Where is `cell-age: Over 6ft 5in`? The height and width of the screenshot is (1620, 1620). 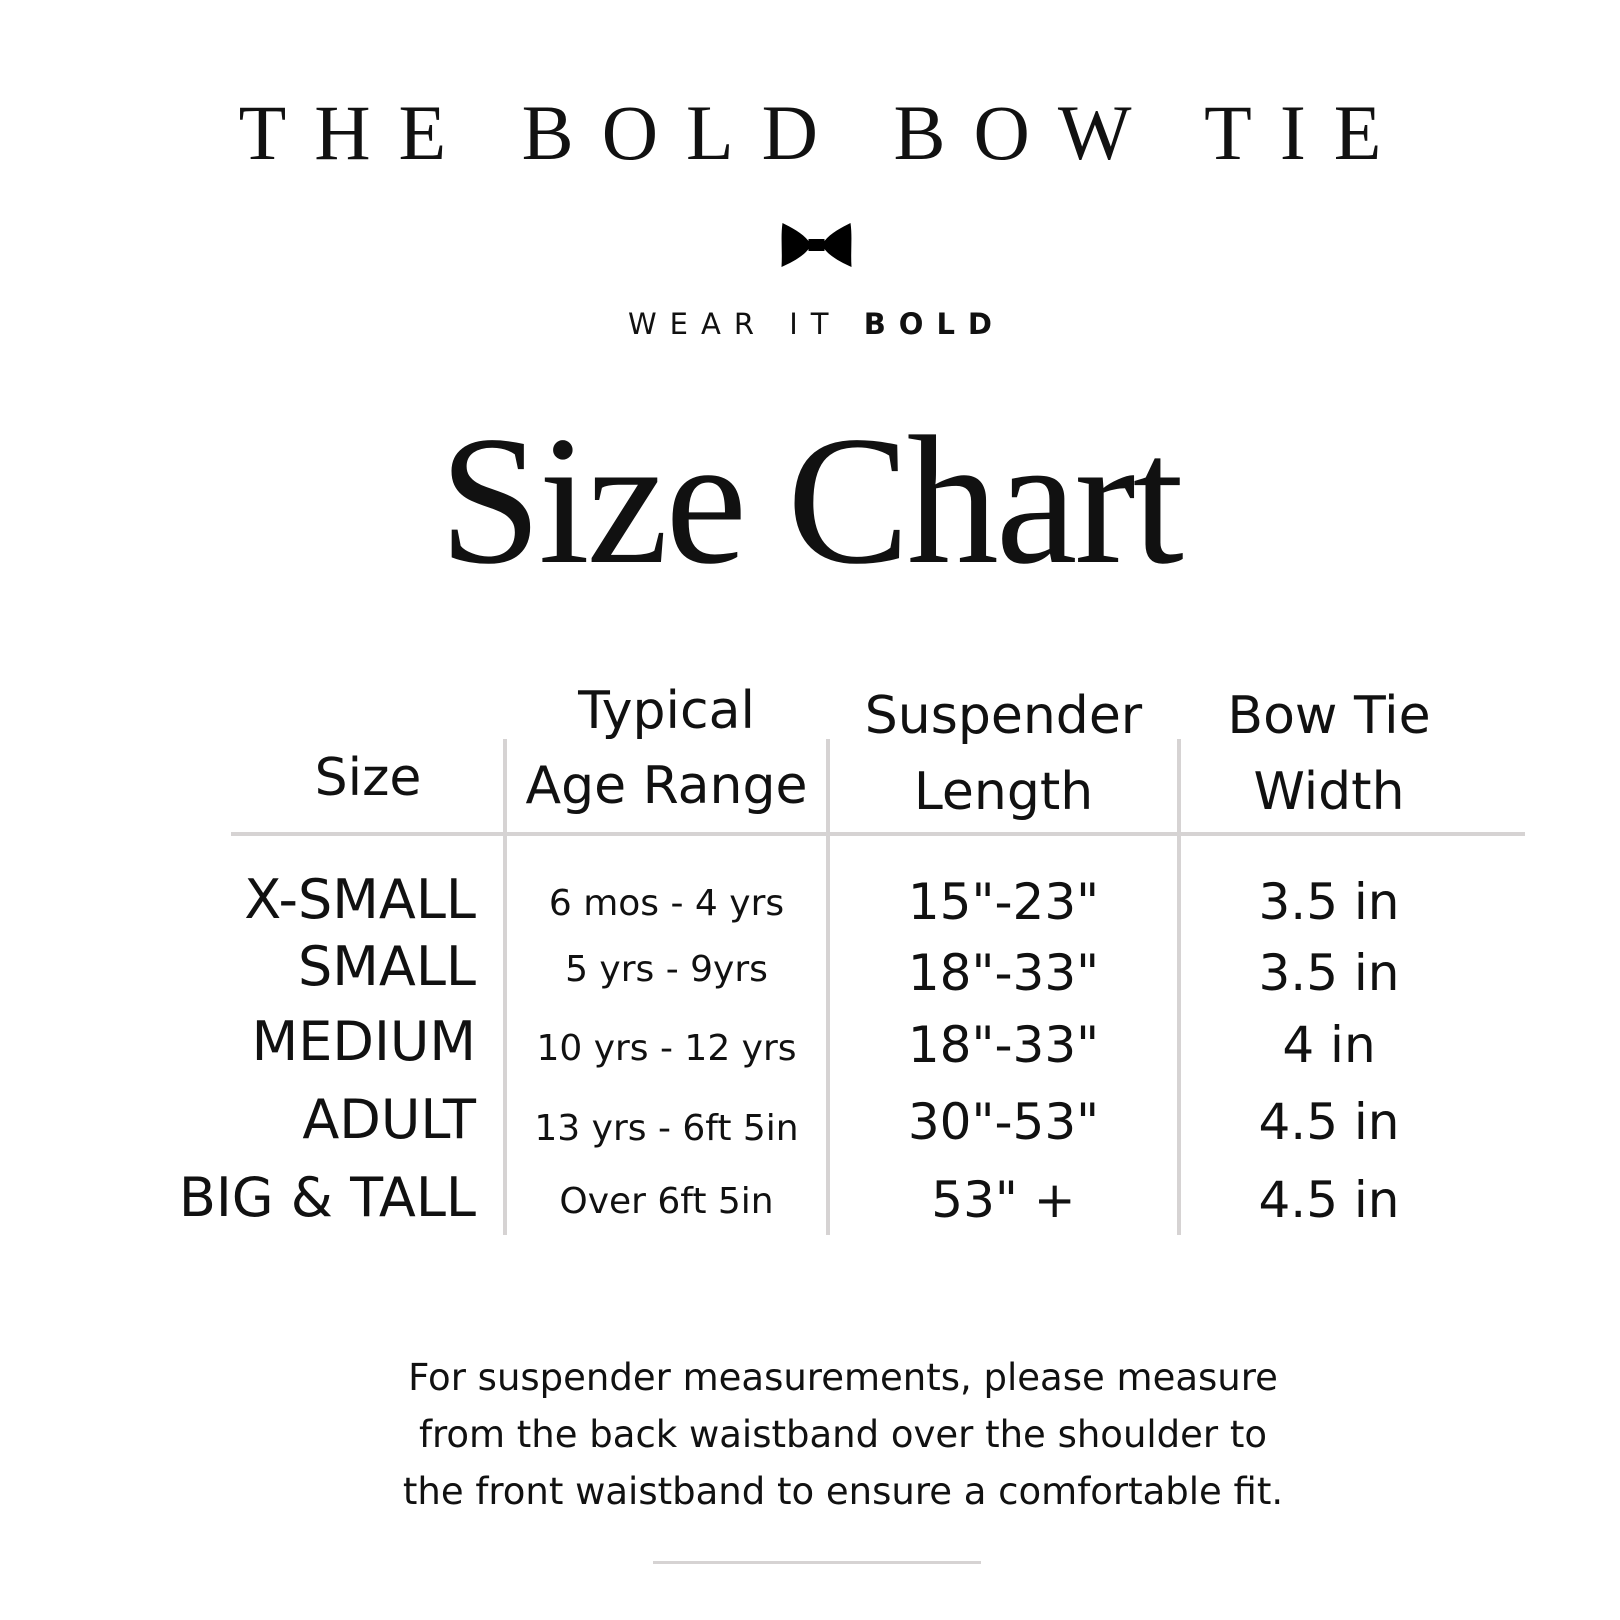 cell-age: Over 6ft 5in is located at coordinates (666, 1201).